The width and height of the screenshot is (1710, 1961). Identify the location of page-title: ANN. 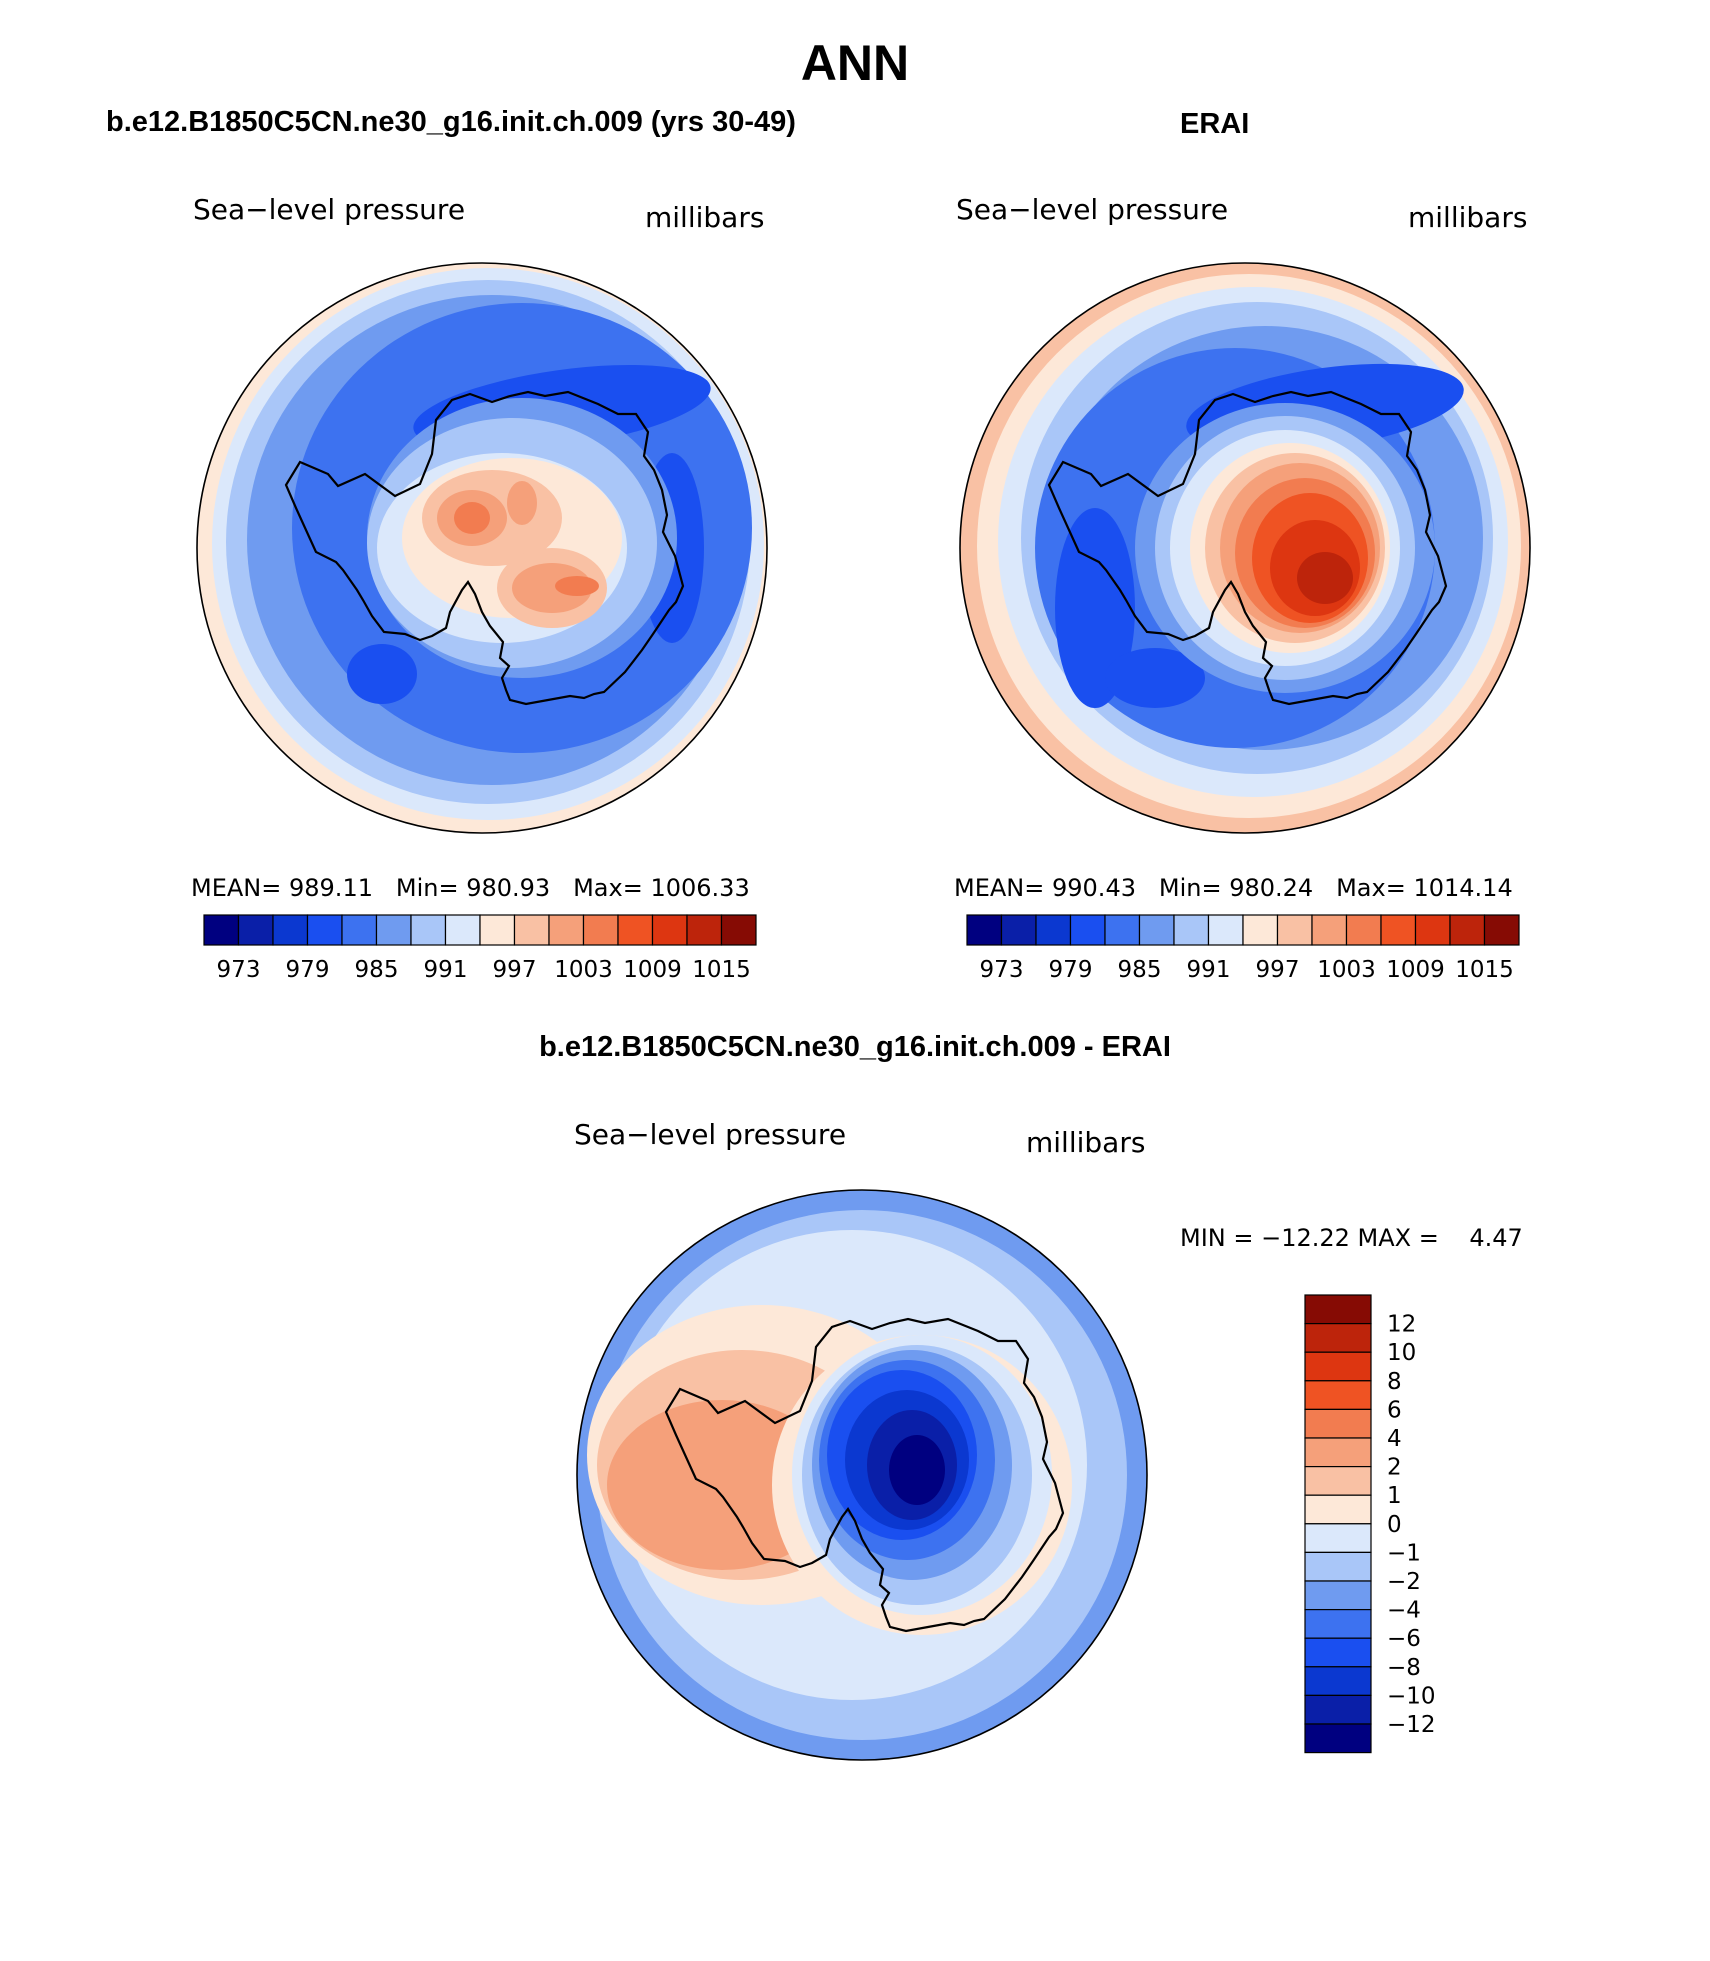
(855, 63).